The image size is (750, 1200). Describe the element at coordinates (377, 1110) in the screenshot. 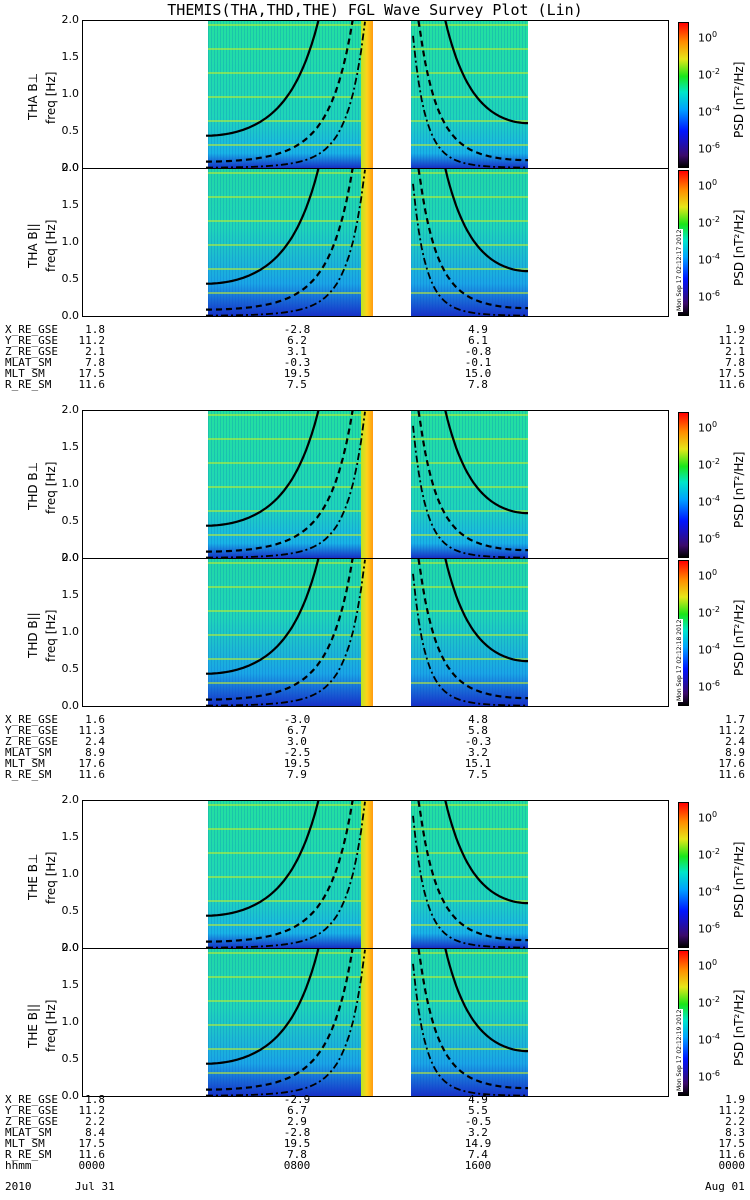

I see `ephemeris-row: Y_RE_GSE 11.2 6.7 5.5 11.2` at that location.